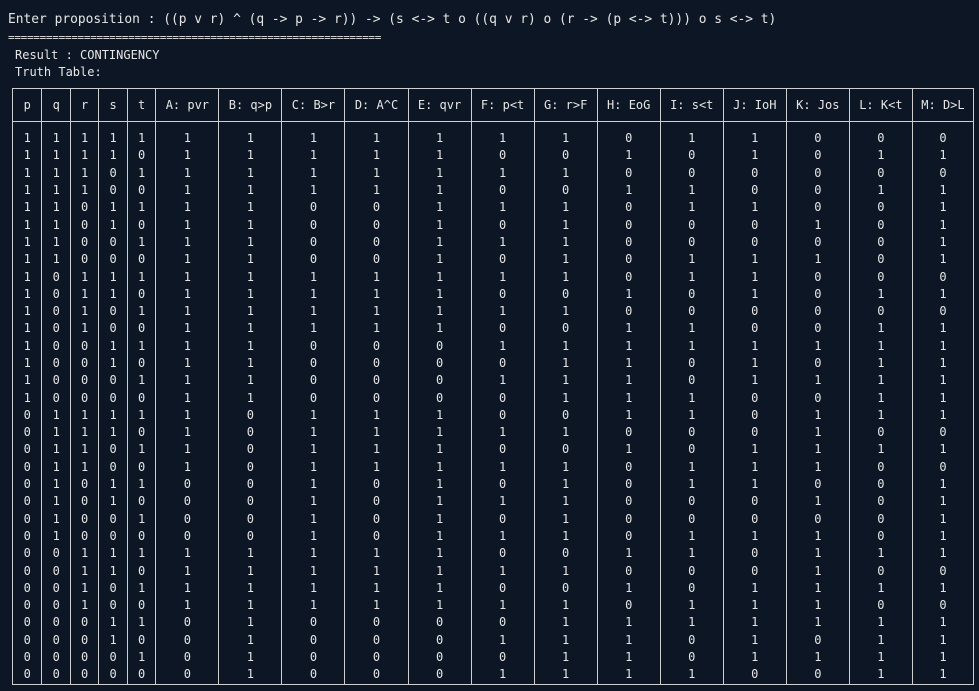 Image resolution: width=979 pixels, height=691 pixels. What do you see at coordinates (112, 126) in the screenshot?
I see `spacer-cell` at bounding box center [112, 126].